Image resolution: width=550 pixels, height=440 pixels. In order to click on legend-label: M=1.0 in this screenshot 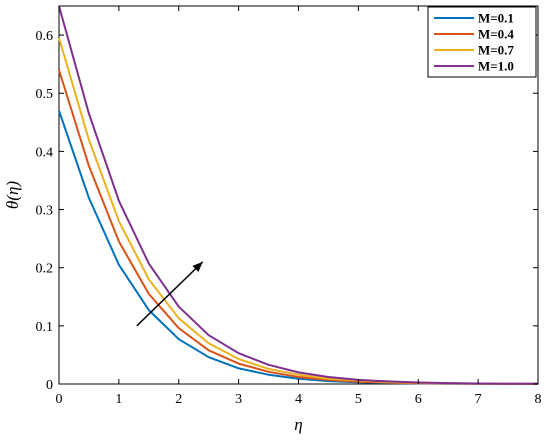, I will do `click(496, 66)`.